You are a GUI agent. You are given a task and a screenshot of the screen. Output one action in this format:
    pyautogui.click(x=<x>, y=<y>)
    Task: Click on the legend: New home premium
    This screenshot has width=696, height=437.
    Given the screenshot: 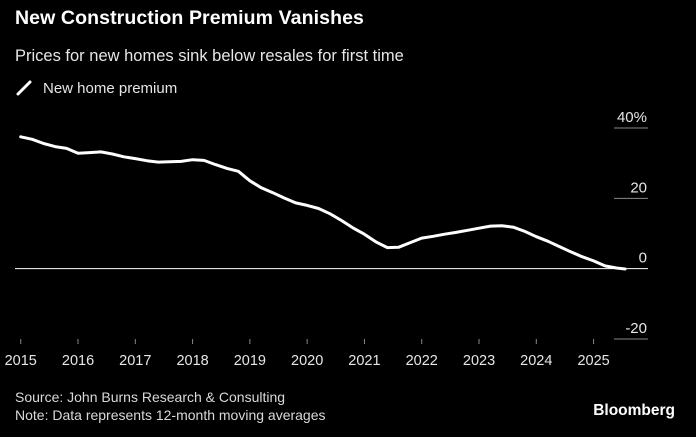 What is the action you would take?
    pyautogui.click(x=96, y=88)
    